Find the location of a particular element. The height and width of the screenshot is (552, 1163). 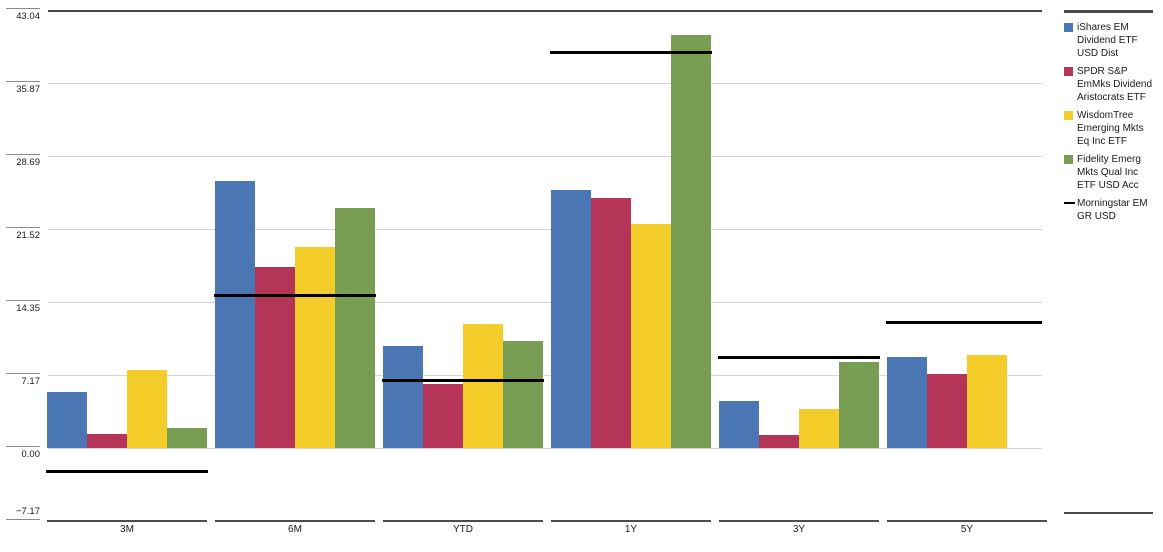

bar-1Y-series4 is located at coordinates (691, 241).